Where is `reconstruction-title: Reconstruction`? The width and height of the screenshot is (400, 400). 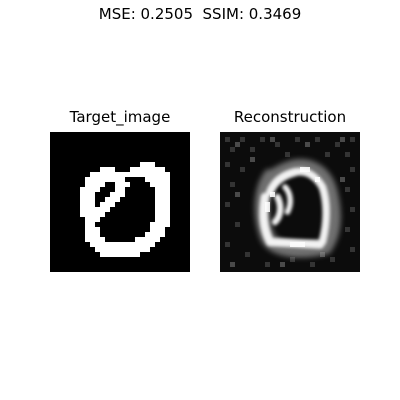 reconstruction-title: Reconstruction is located at coordinates (290, 117).